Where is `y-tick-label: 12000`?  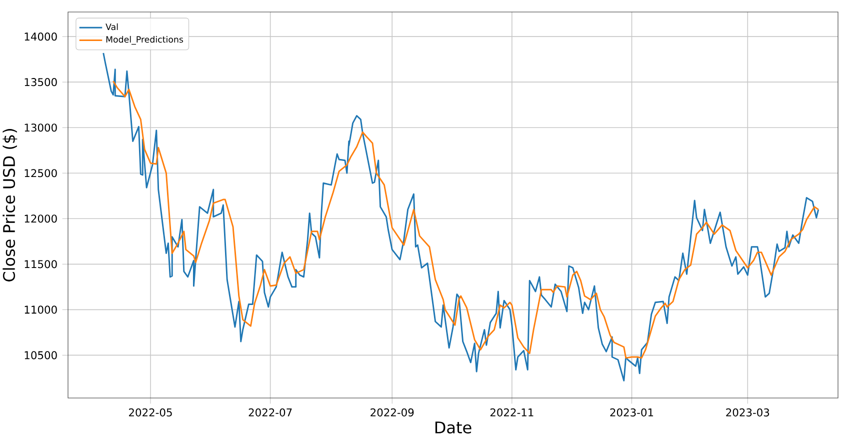
y-tick-label: 12000 is located at coordinates (40, 218).